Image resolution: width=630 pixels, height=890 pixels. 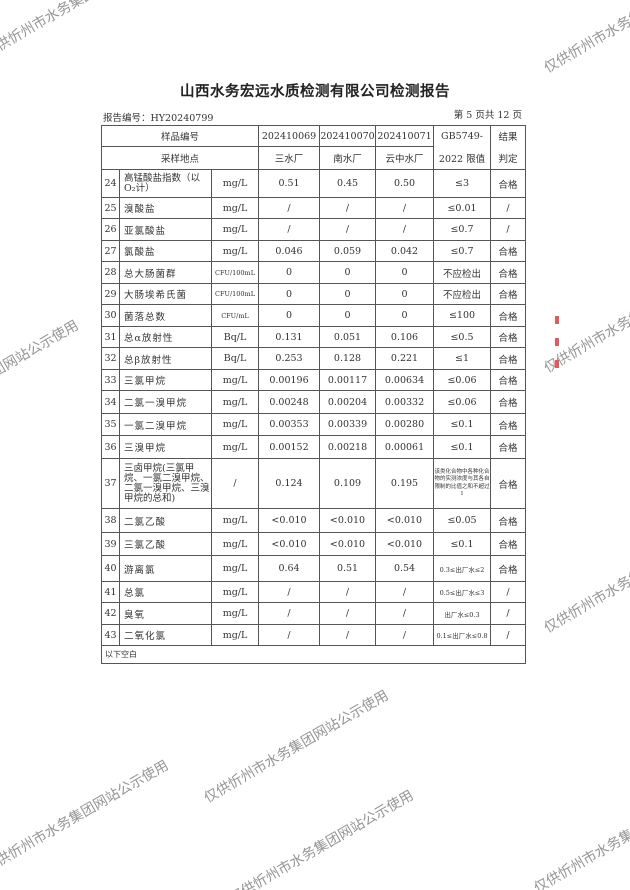 What do you see at coordinates (165, 520) in the screenshot?
I see `item-name: 二氯乙酸` at bounding box center [165, 520].